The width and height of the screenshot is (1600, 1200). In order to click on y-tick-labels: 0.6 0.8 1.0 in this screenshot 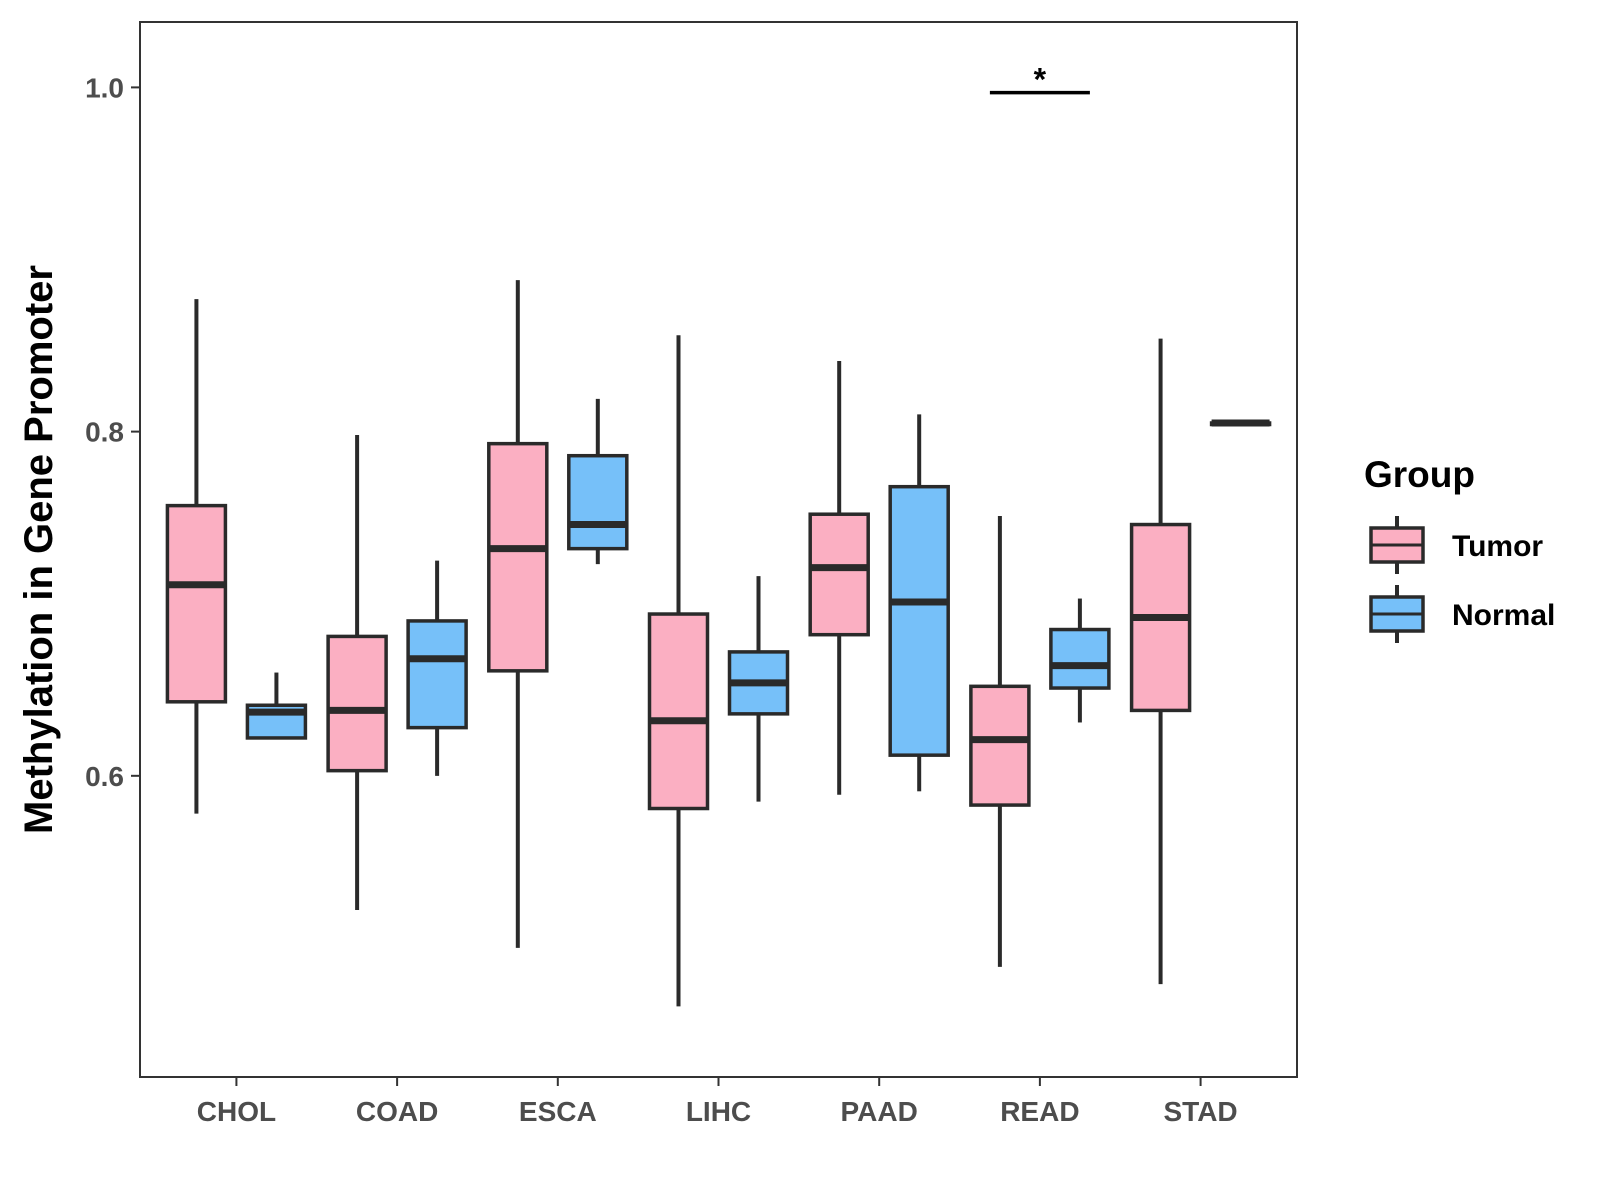, I will do `click(104, 431)`.